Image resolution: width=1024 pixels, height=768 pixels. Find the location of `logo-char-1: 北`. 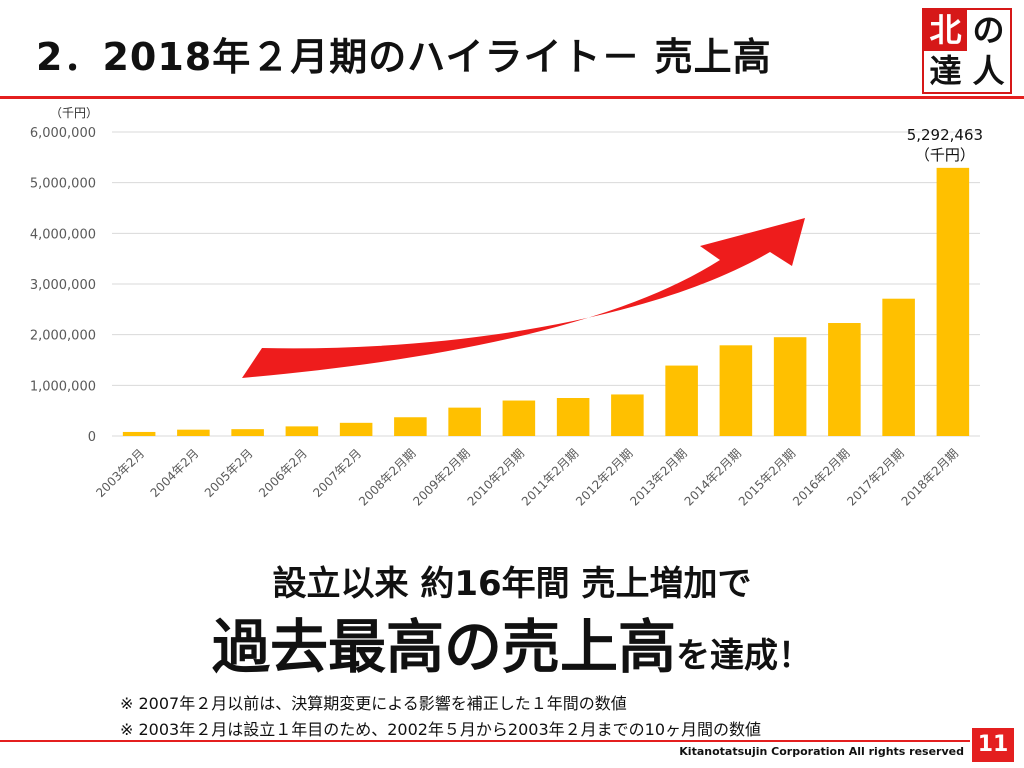

logo-char-1: 北 is located at coordinates (945, 30).